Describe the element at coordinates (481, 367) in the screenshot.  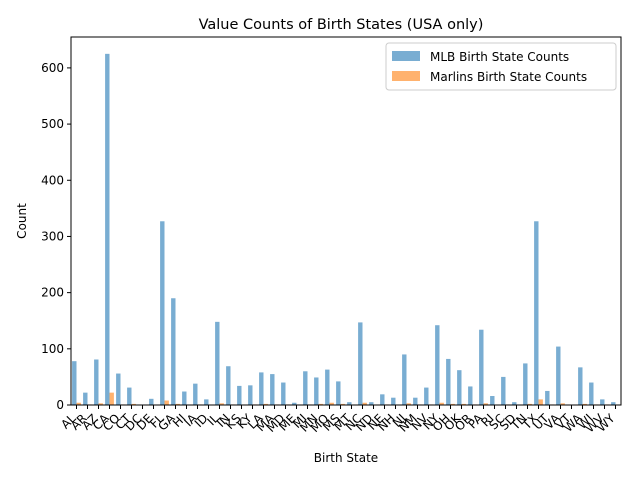
I see `bar-mlb-pa` at that location.